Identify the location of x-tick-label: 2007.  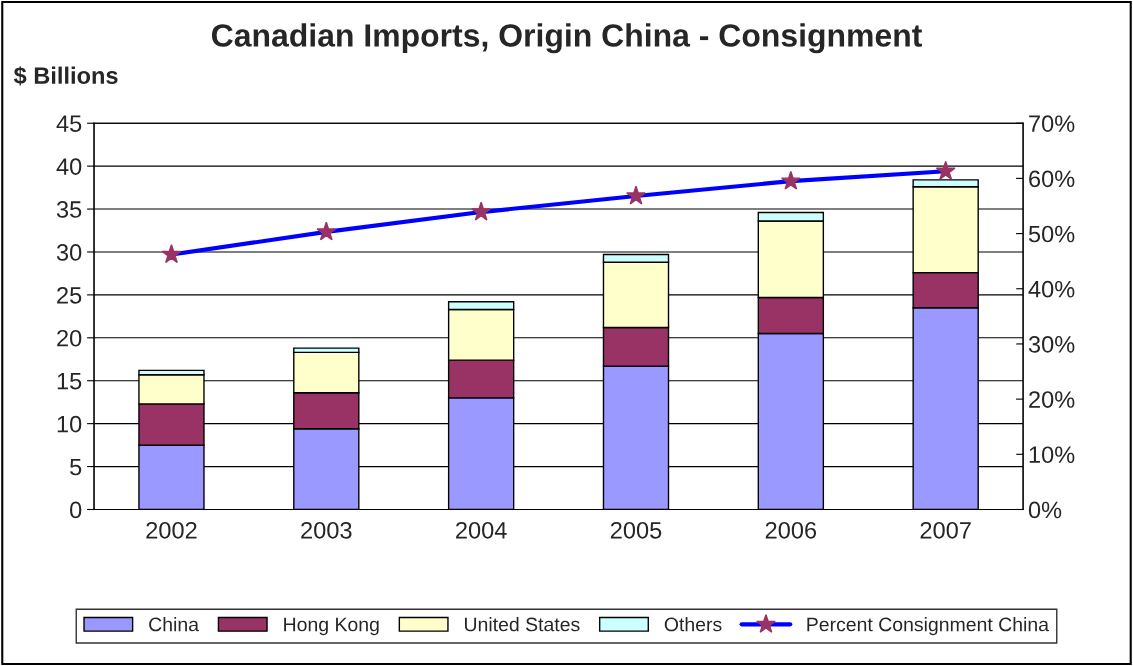
(945, 530).